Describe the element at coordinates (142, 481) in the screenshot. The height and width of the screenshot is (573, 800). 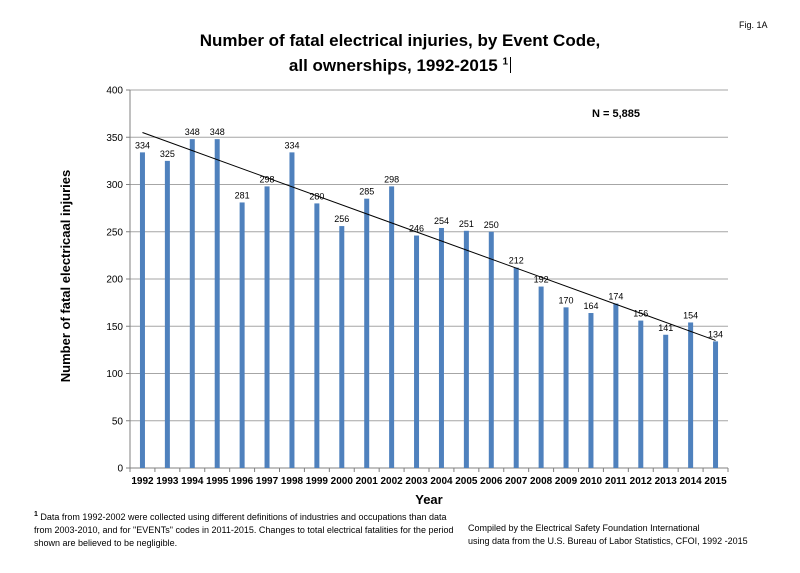
I see `x-tick-label: 1992` at that location.